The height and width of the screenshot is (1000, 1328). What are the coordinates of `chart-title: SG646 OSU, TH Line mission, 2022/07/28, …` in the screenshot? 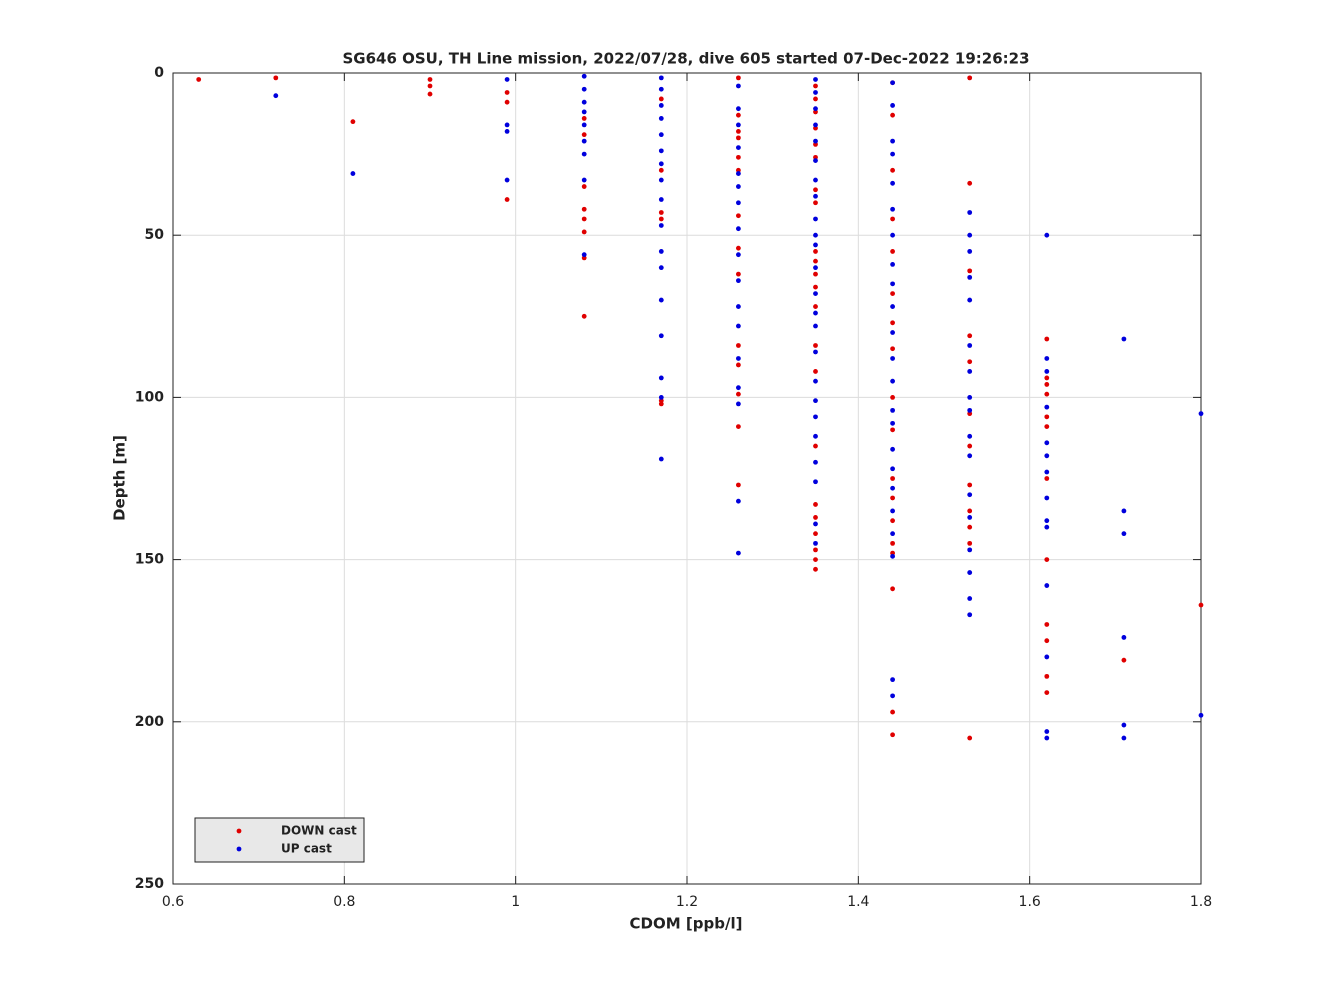 It's located at (685, 59).